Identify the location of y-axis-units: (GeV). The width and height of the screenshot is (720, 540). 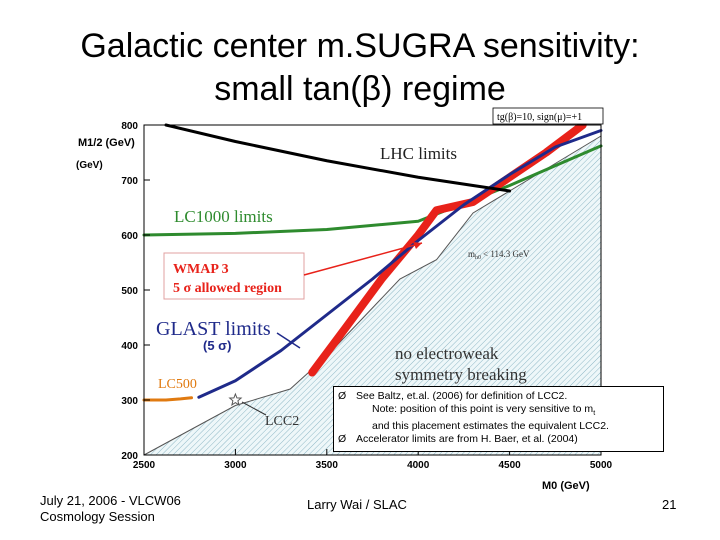
(89, 165).